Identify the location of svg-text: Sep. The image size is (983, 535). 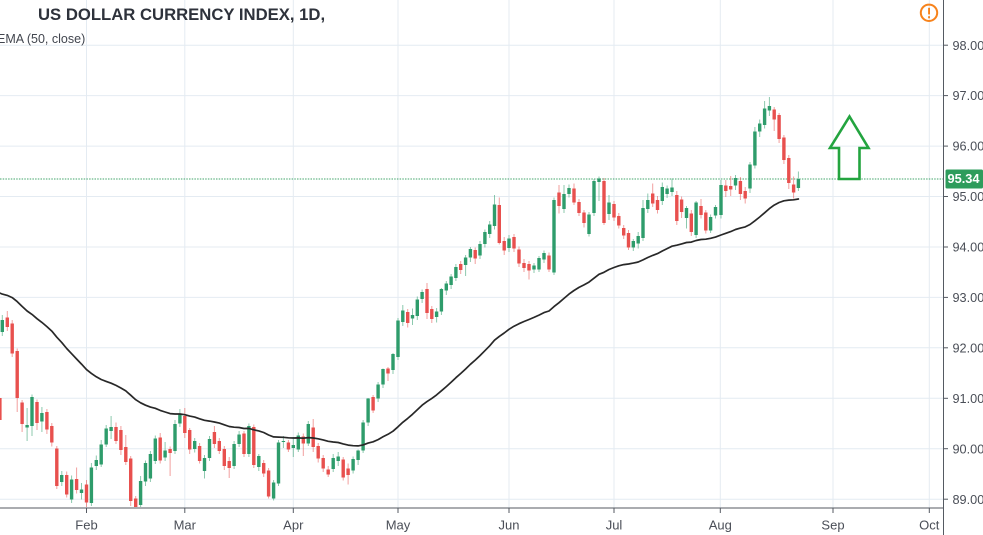
(832, 525).